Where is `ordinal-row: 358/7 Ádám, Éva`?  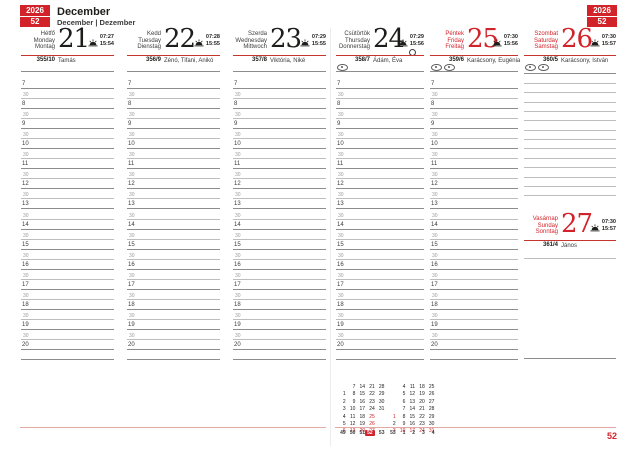
ordinal-row: 358/7 Ádám, Éva is located at coordinates (380, 62).